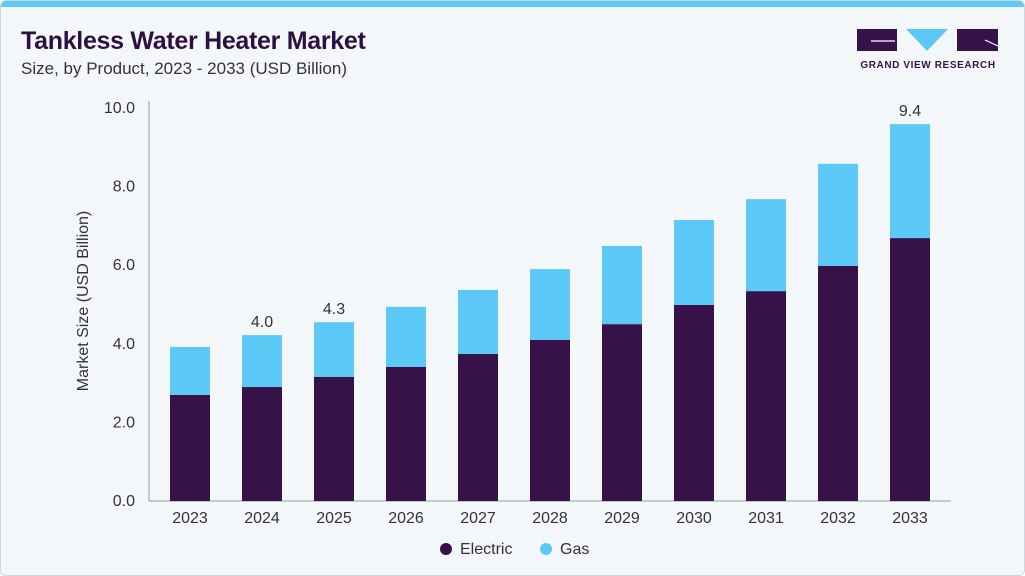 This screenshot has width=1025, height=576. What do you see at coordinates (546, 549) in the screenshot?
I see `legend-marker-gas` at bounding box center [546, 549].